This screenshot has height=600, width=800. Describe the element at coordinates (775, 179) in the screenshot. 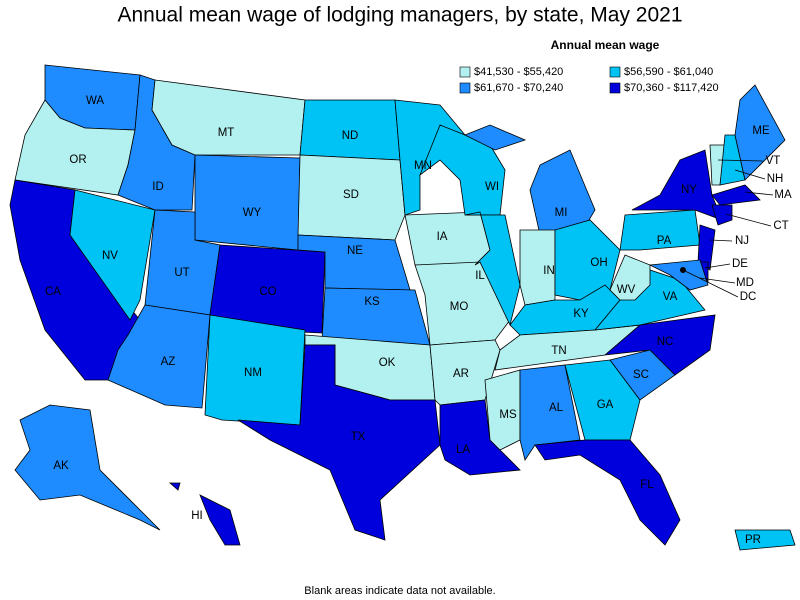

I see `state-label: NH` at that location.